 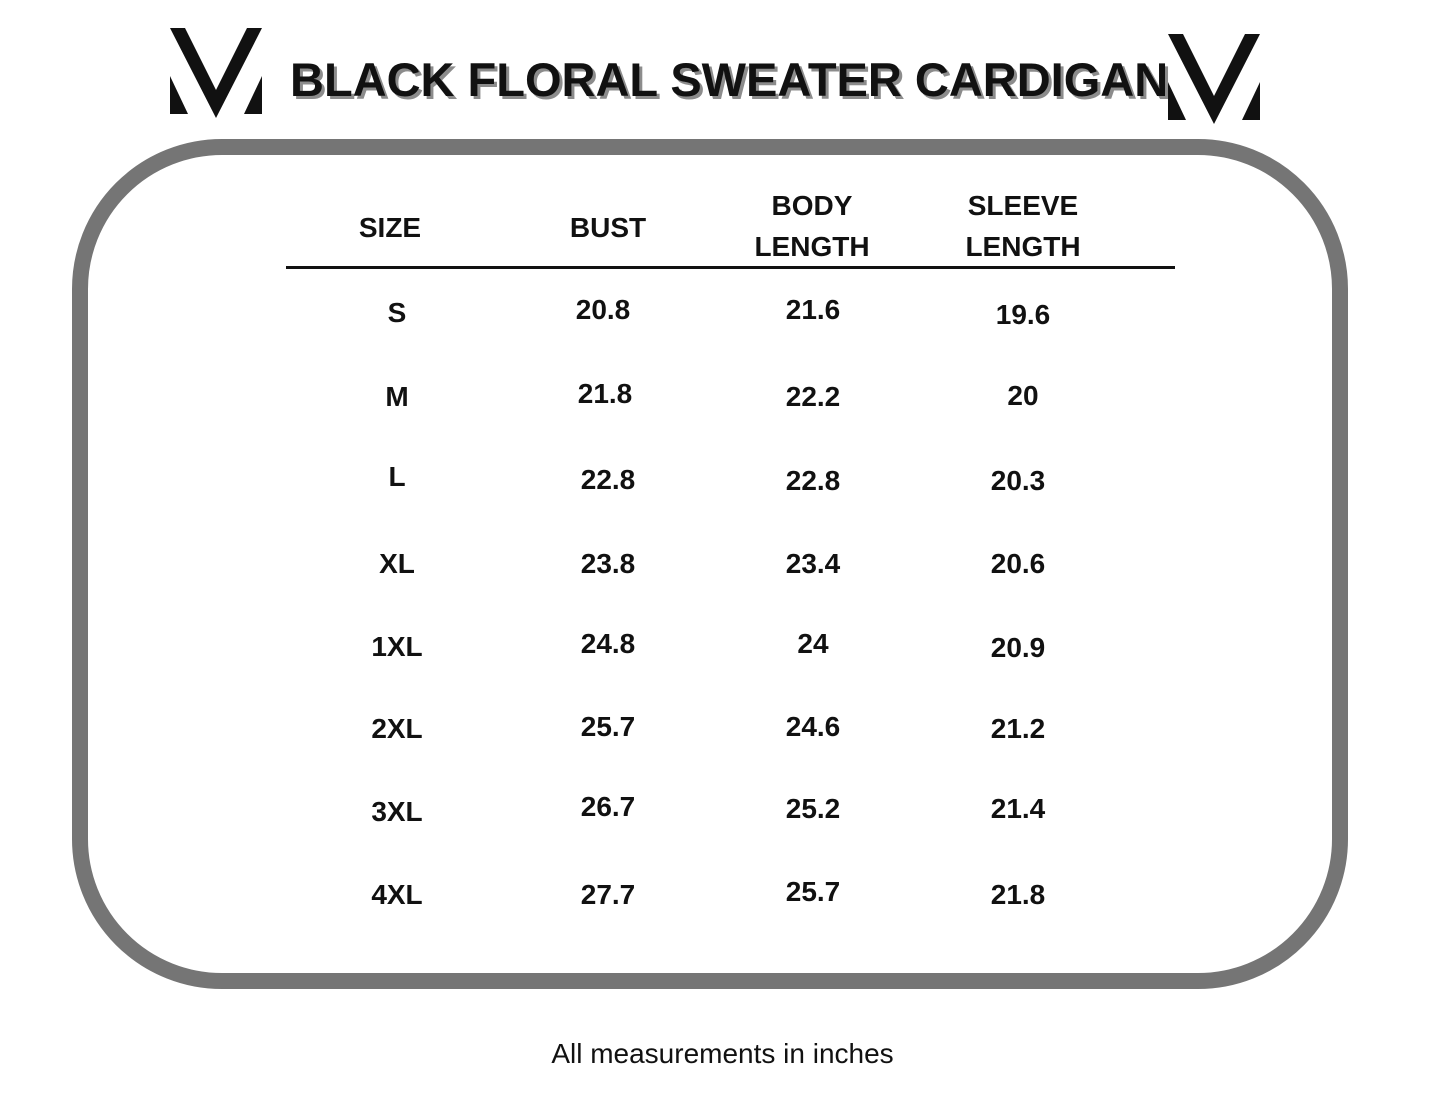 I want to click on table-cell-body-length: 22.2, so click(x=813, y=396).